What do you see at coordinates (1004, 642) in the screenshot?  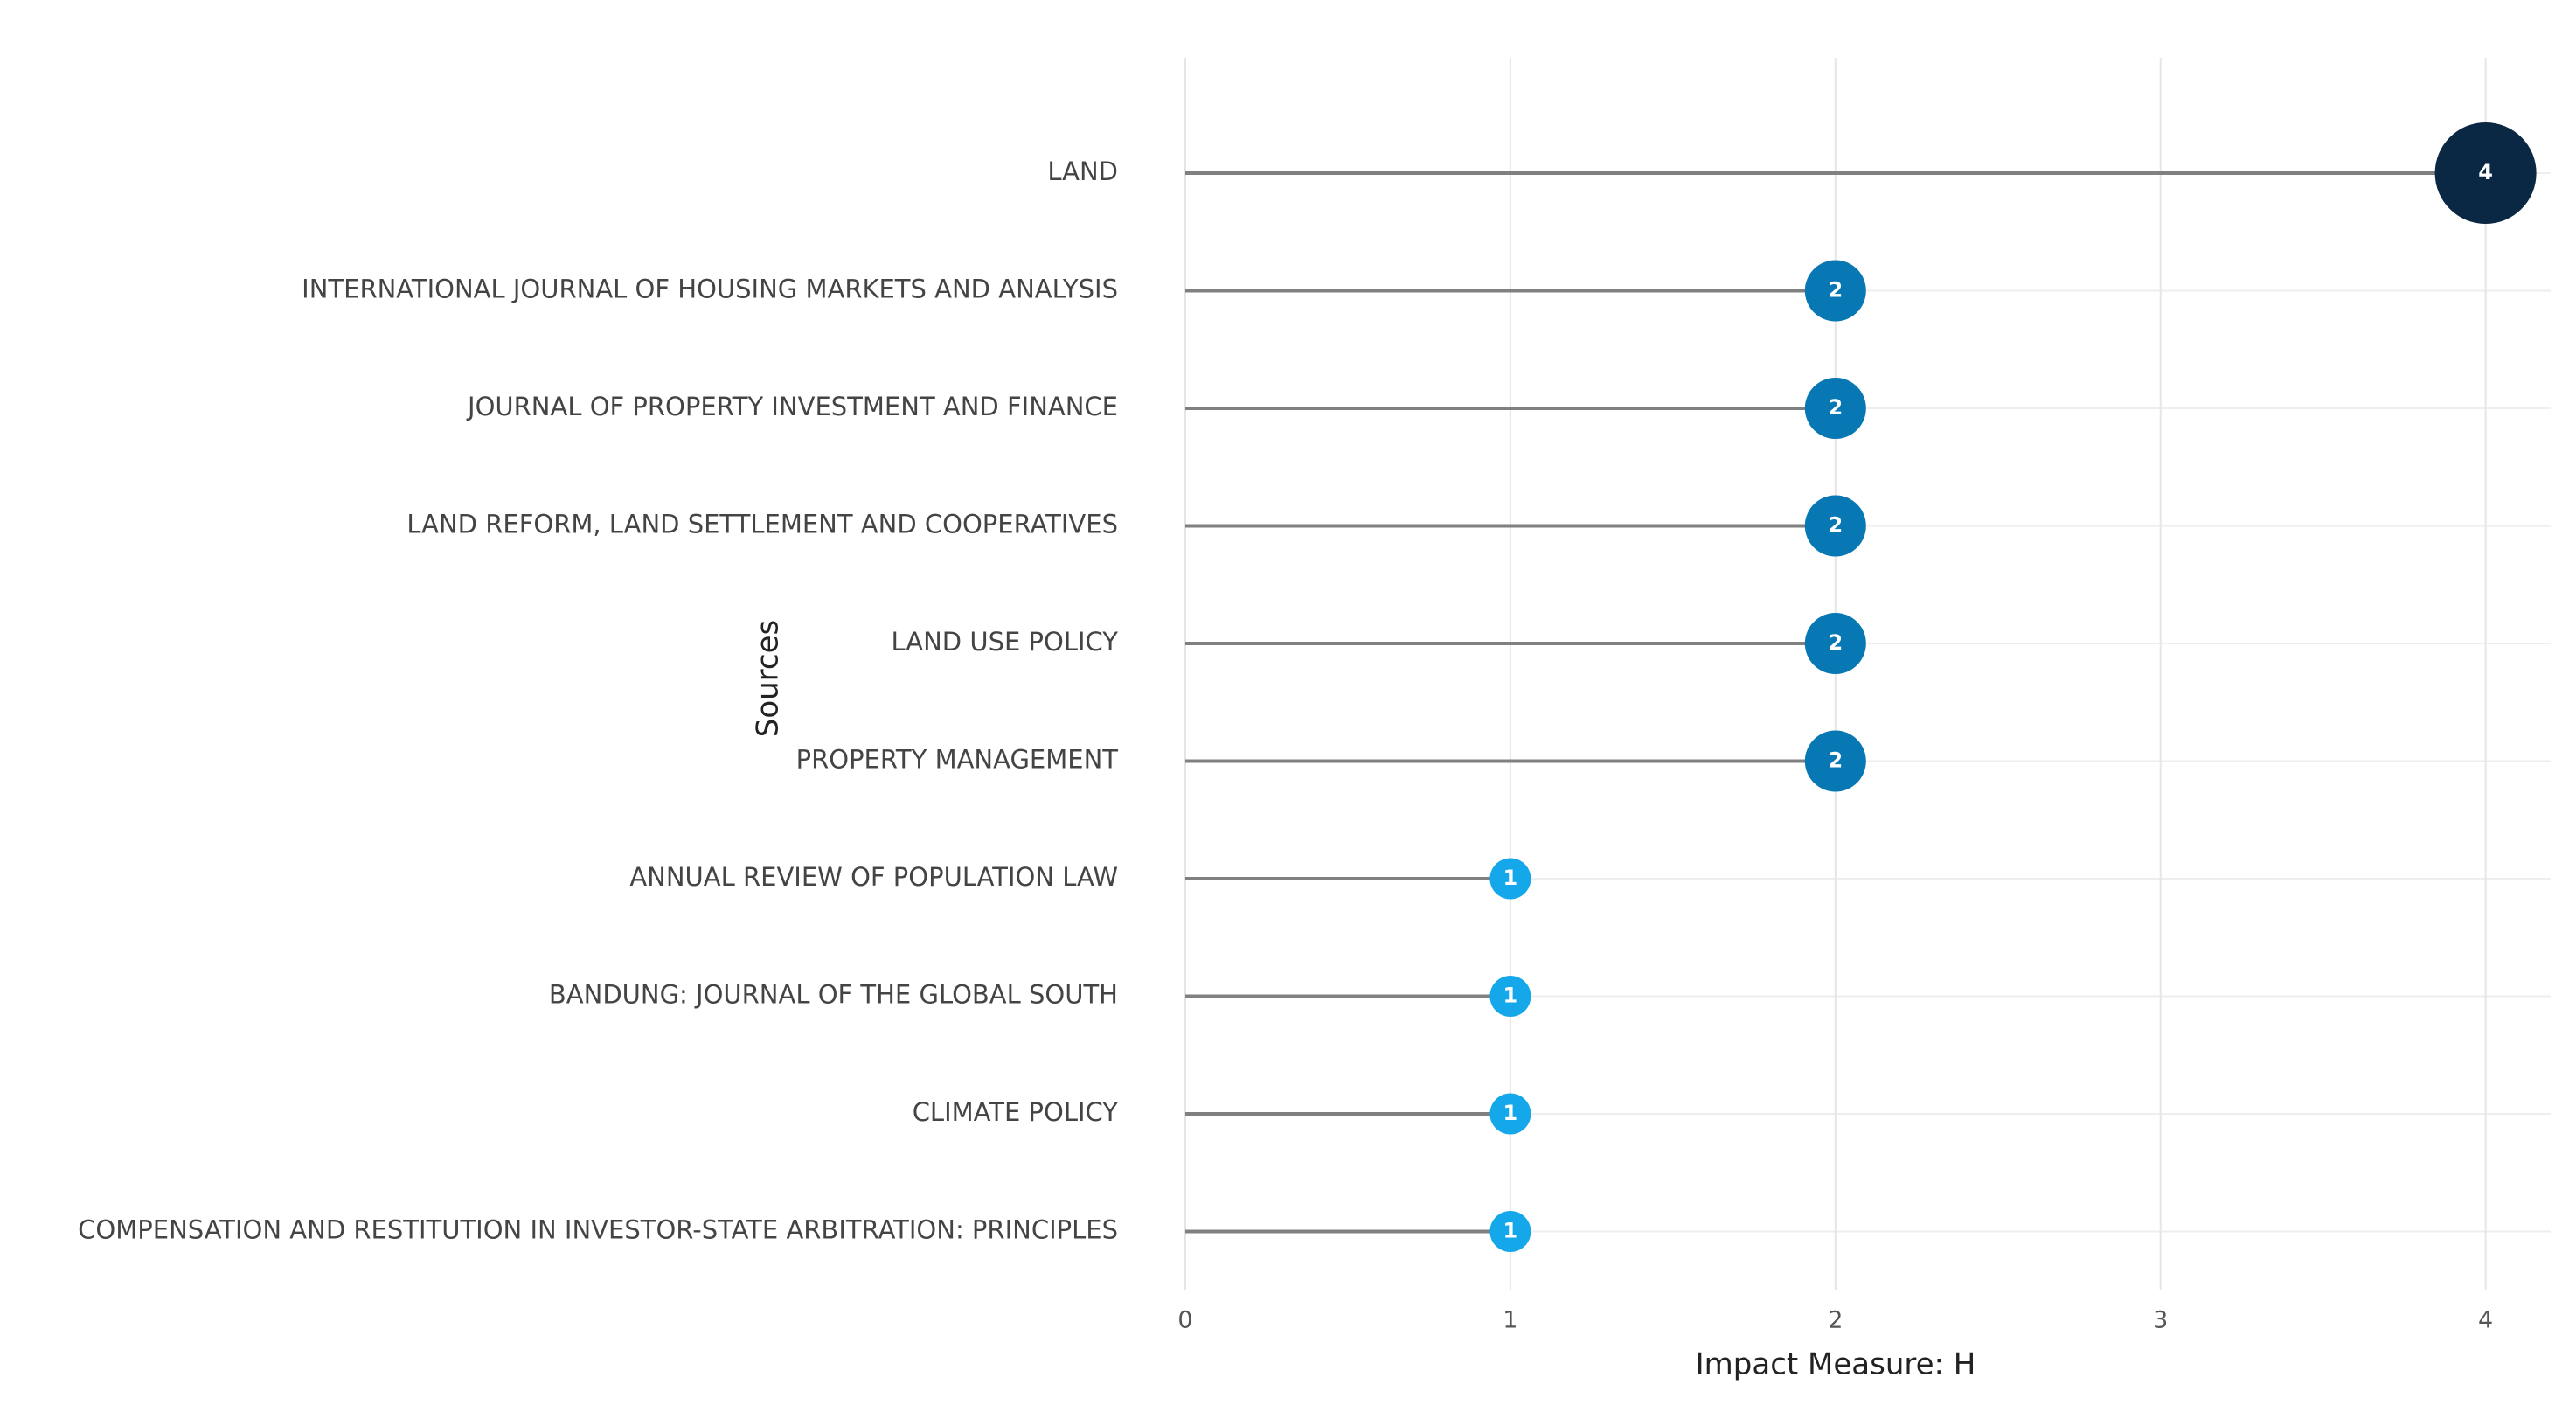 I see `y-tick-label: LAND USE POLICY` at bounding box center [1004, 642].